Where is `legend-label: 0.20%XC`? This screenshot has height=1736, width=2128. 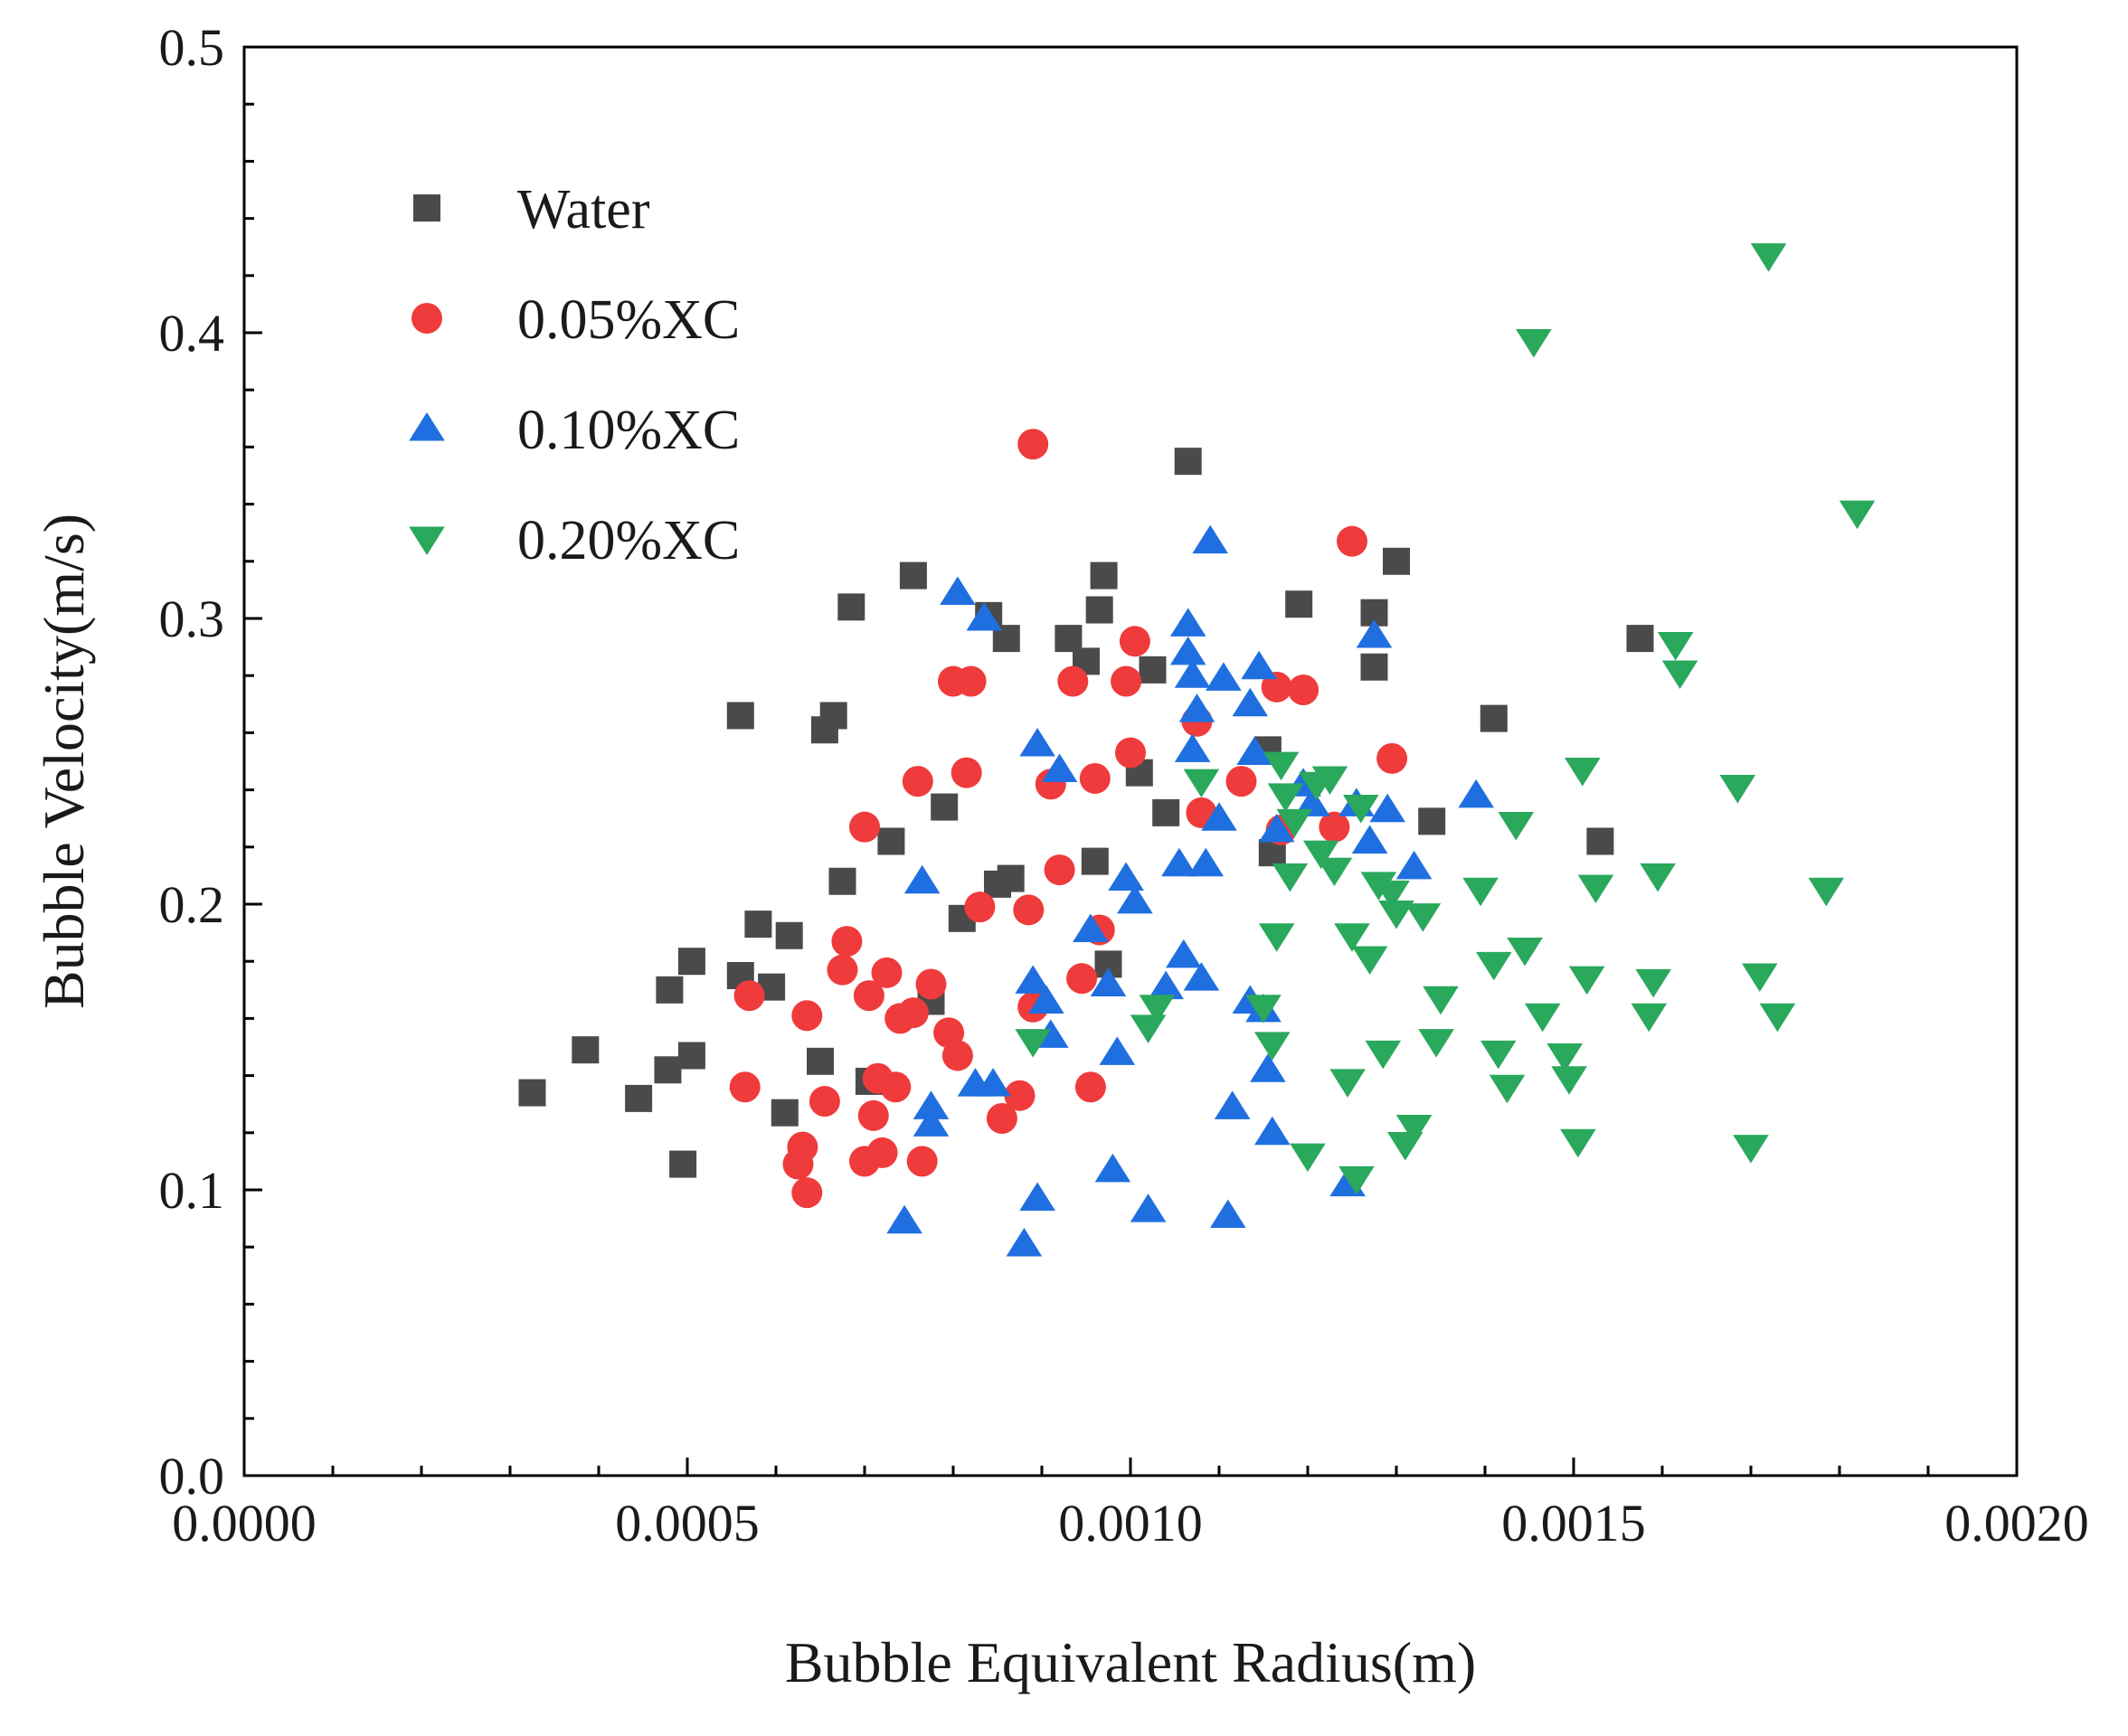 legend-label: 0.20%XC is located at coordinates (628, 541).